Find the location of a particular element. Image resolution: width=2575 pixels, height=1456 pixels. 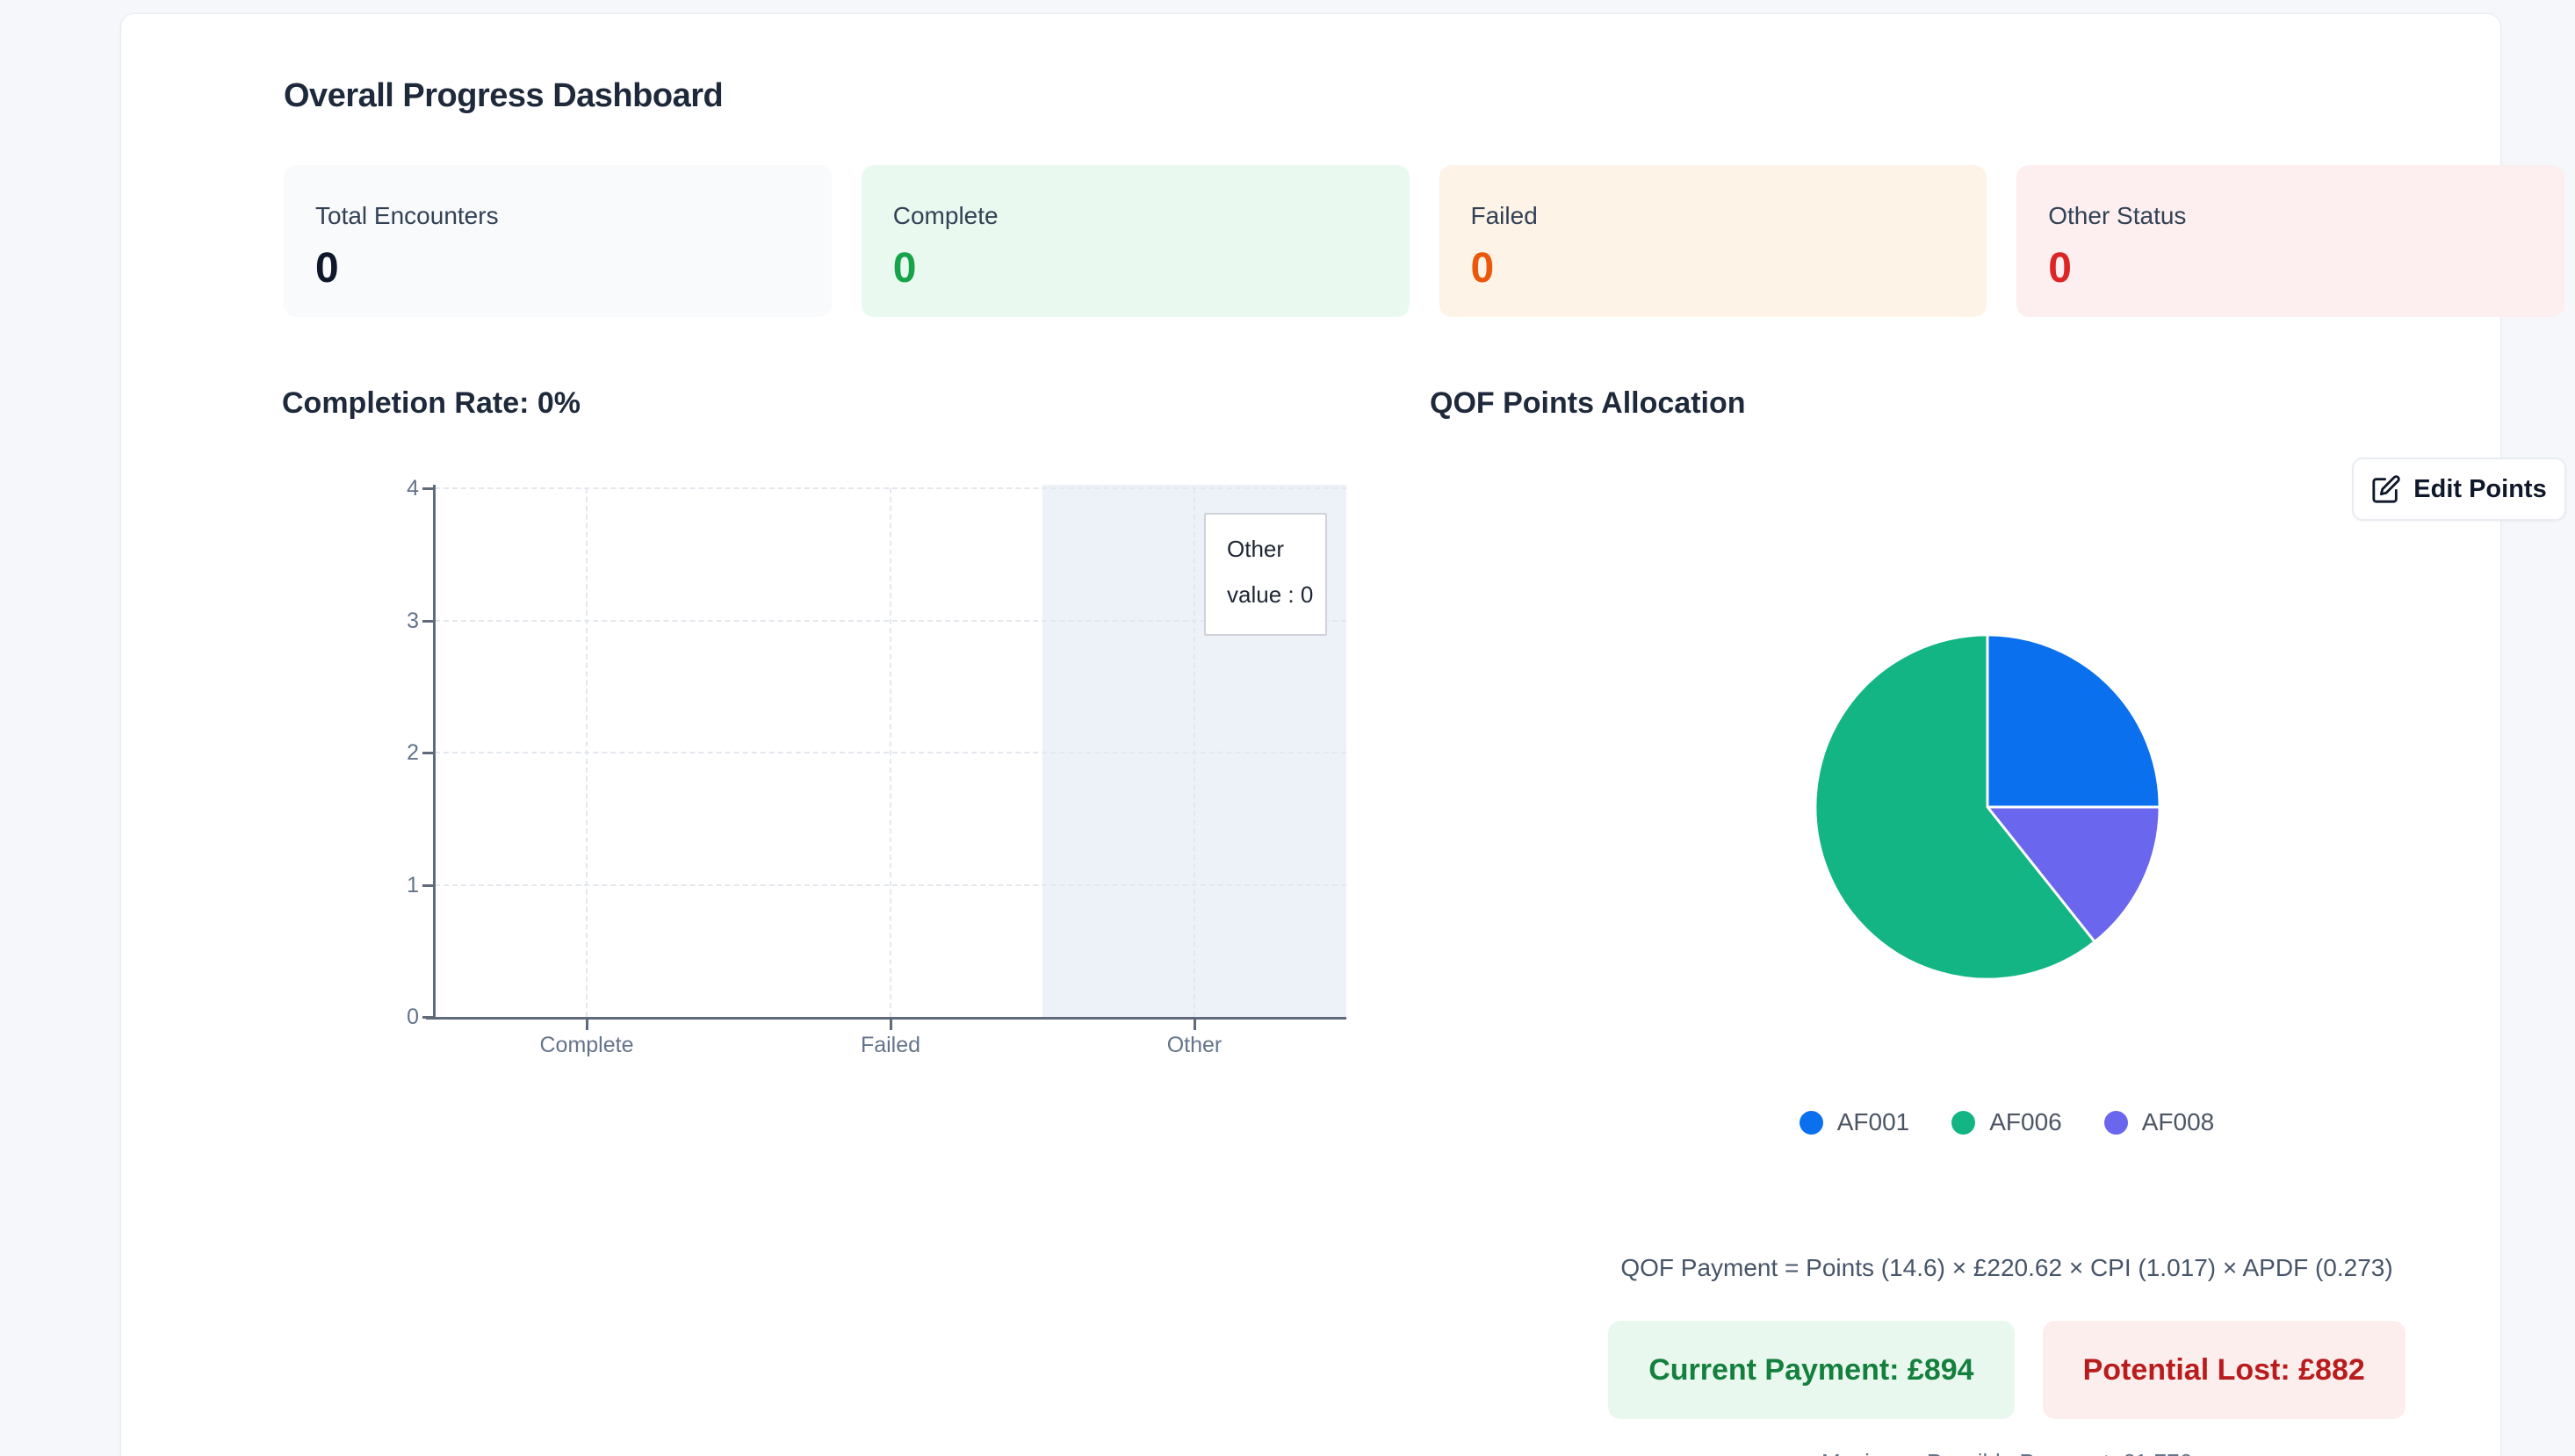

y-axis-tick-label: 3 is located at coordinates (413, 620).